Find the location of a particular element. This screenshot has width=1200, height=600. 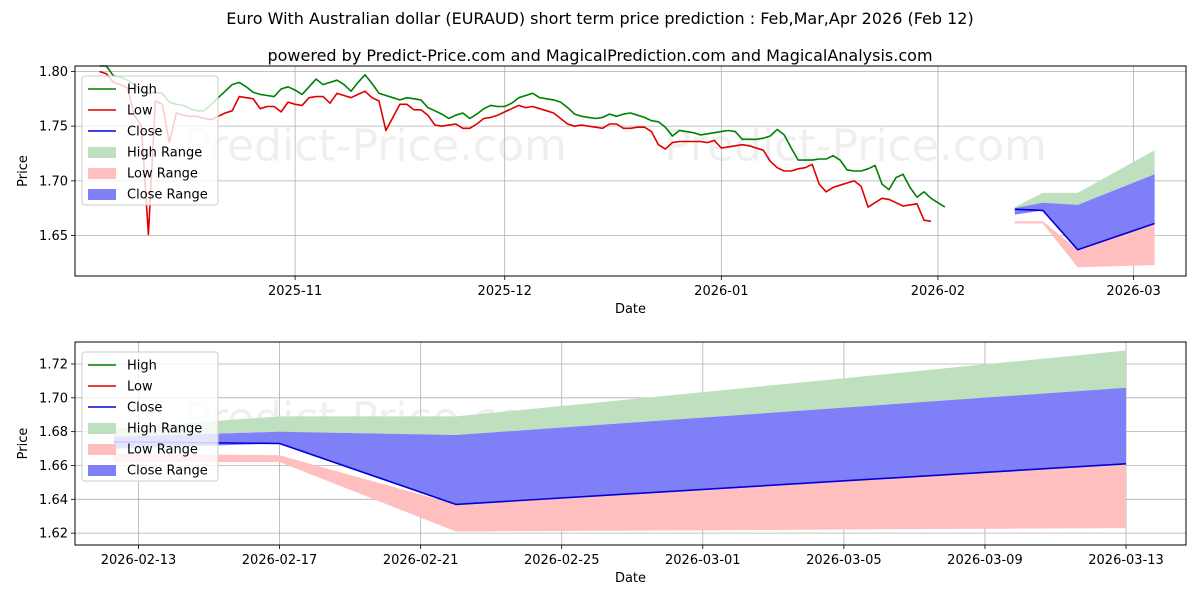

y-tick-label: 1.66 is located at coordinates (53, 466).